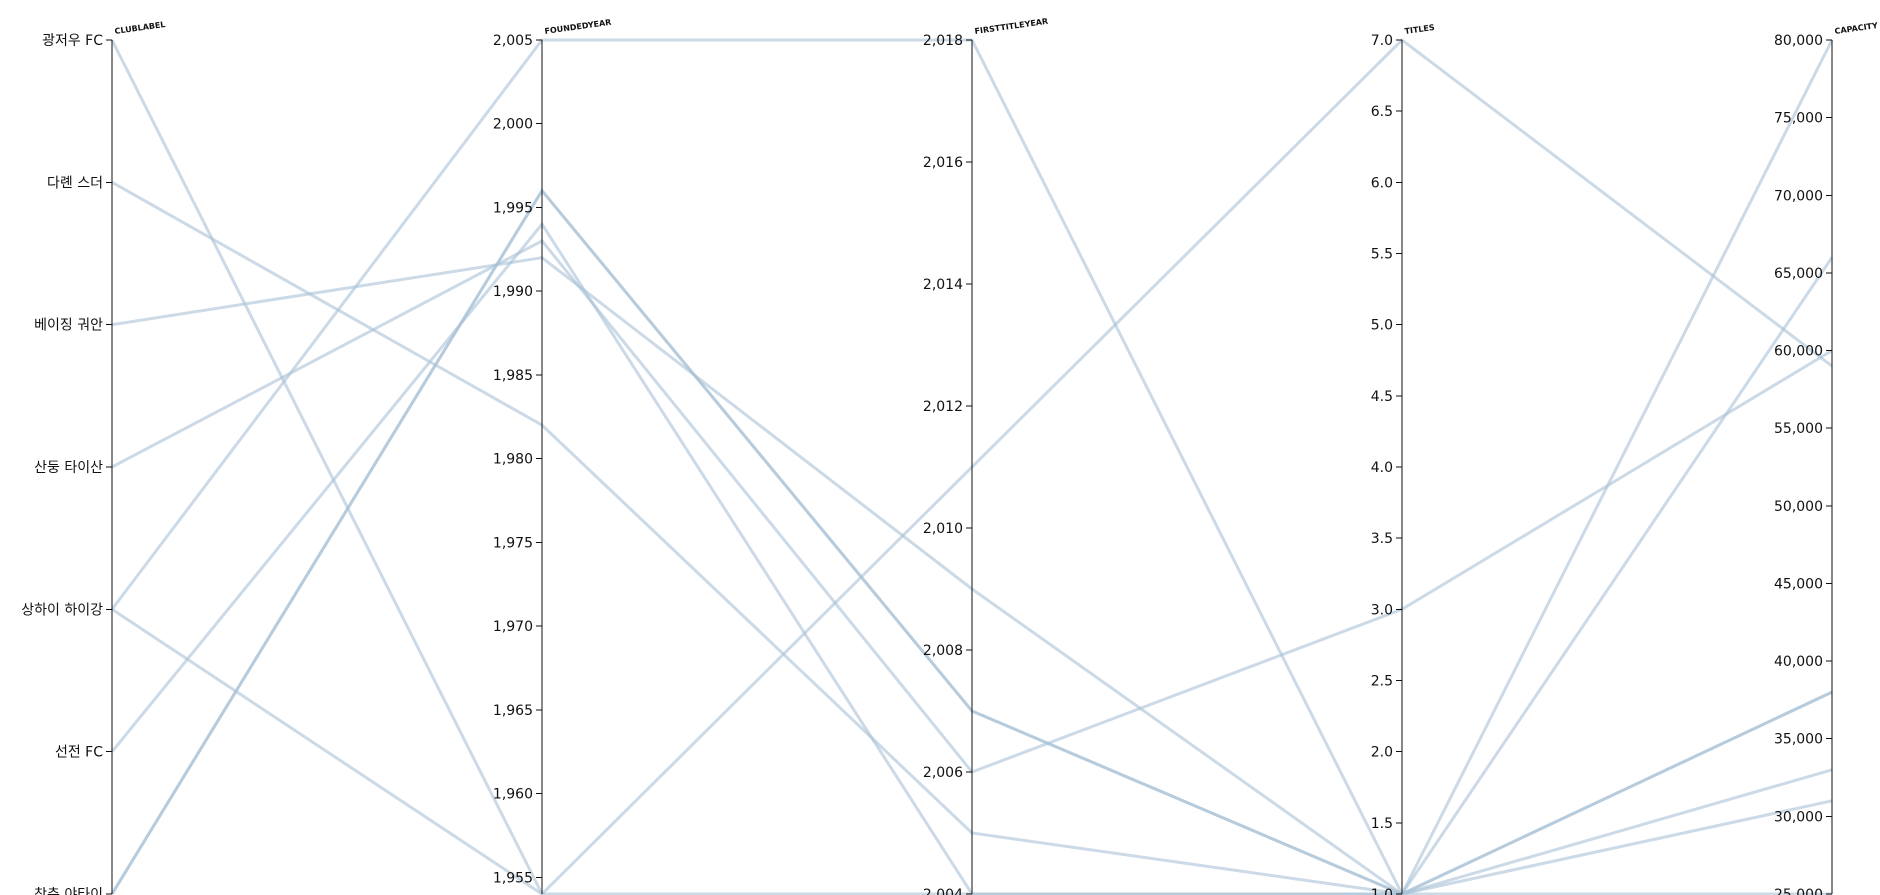 Image resolution: width=1880 pixels, height=895 pixels. Describe the element at coordinates (1011, 26) in the screenshot. I see `axis-title-first: FIRSTTITLEYEAR` at that location.